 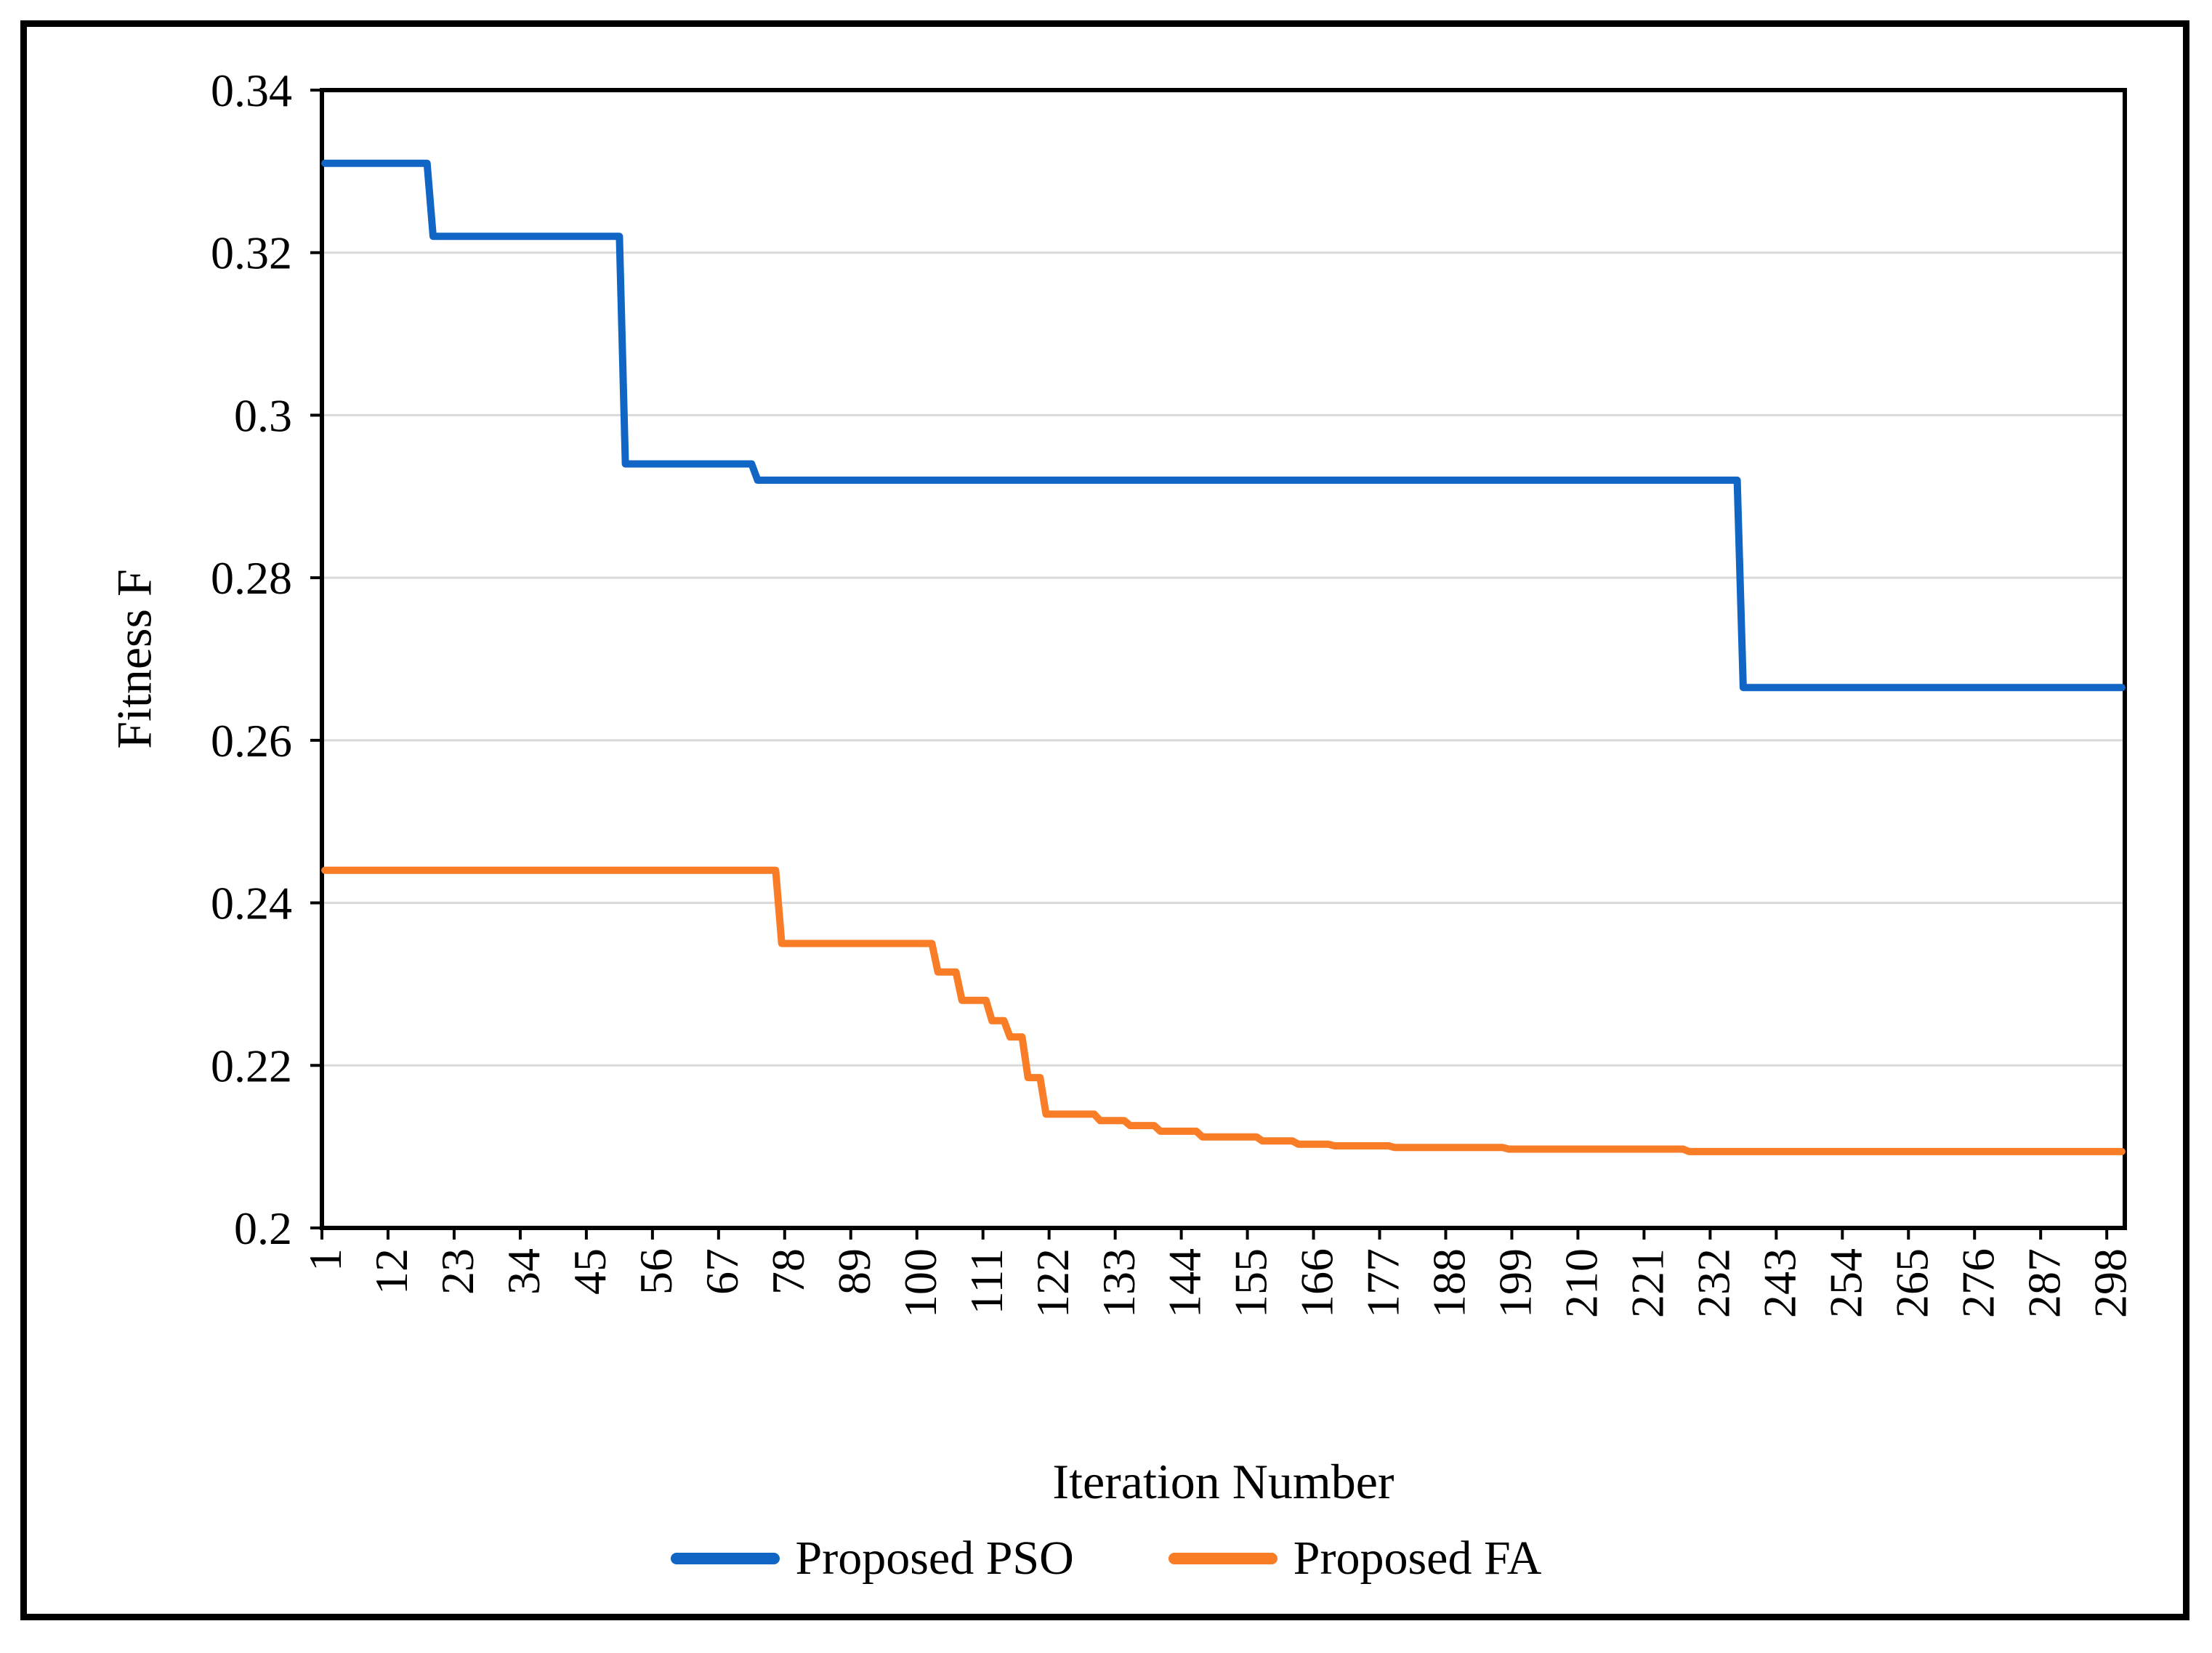 I want to click on x-tick-label: 254, so click(x=1845, y=1283).